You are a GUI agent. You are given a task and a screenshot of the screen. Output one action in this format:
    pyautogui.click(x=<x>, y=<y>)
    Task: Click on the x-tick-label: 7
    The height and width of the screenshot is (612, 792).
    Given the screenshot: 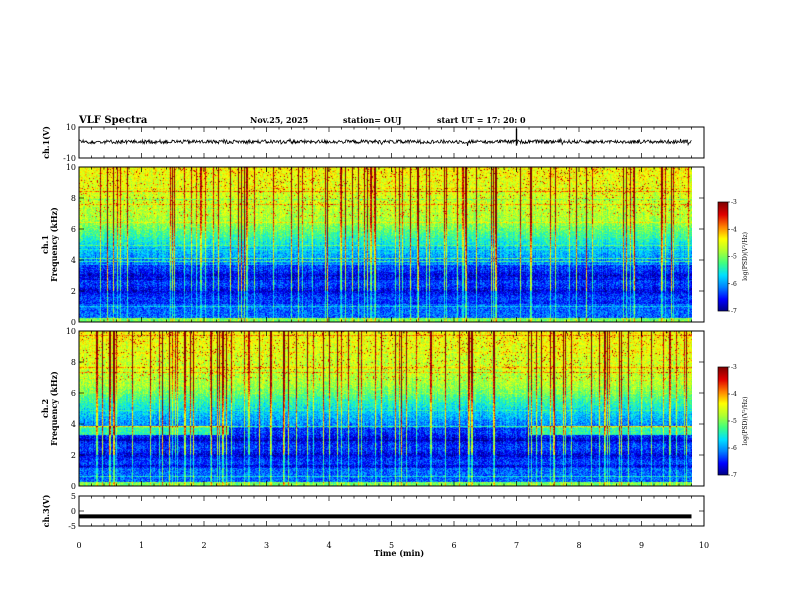 What is the action you would take?
    pyautogui.click(x=516, y=545)
    